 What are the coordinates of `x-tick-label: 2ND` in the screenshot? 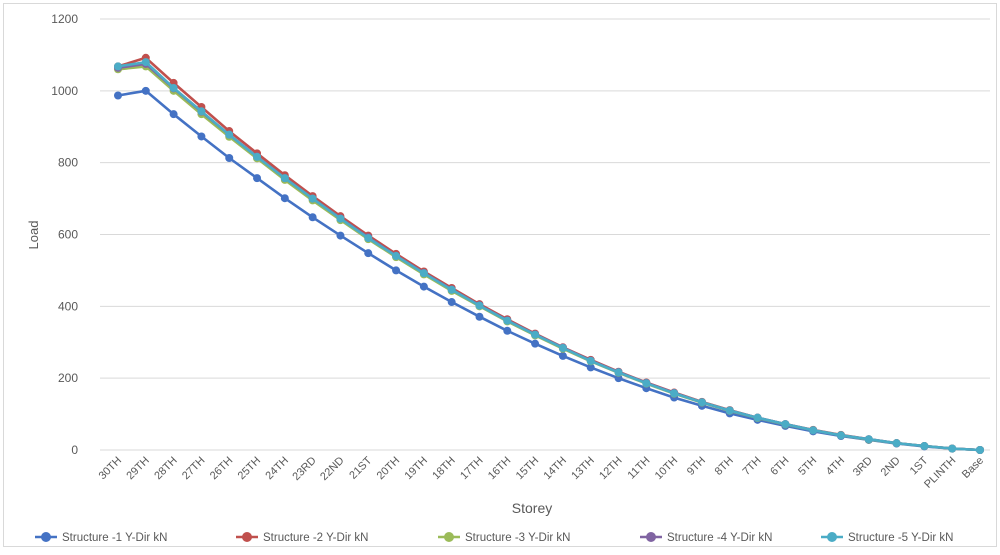 It's located at (891, 467).